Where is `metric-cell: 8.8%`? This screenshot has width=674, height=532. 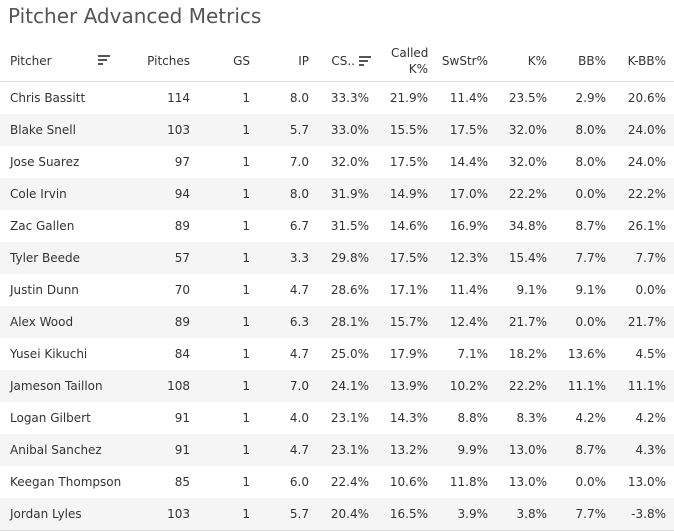 metric-cell: 8.8% is located at coordinates (473, 418).